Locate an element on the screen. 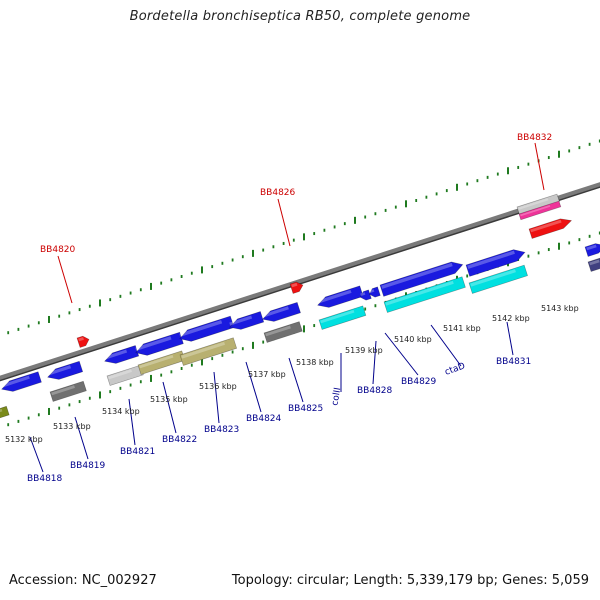 The width and height of the screenshot is (600, 600). label-ctaD: ctaD is located at coordinates (455, 369).